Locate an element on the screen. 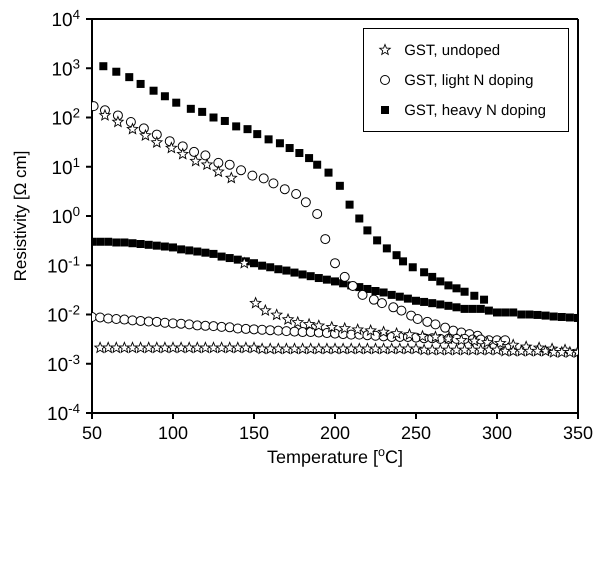 The height and width of the screenshot is (580, 601). legend-label: GST, heavy N doping is located at coordinates (475, 110).